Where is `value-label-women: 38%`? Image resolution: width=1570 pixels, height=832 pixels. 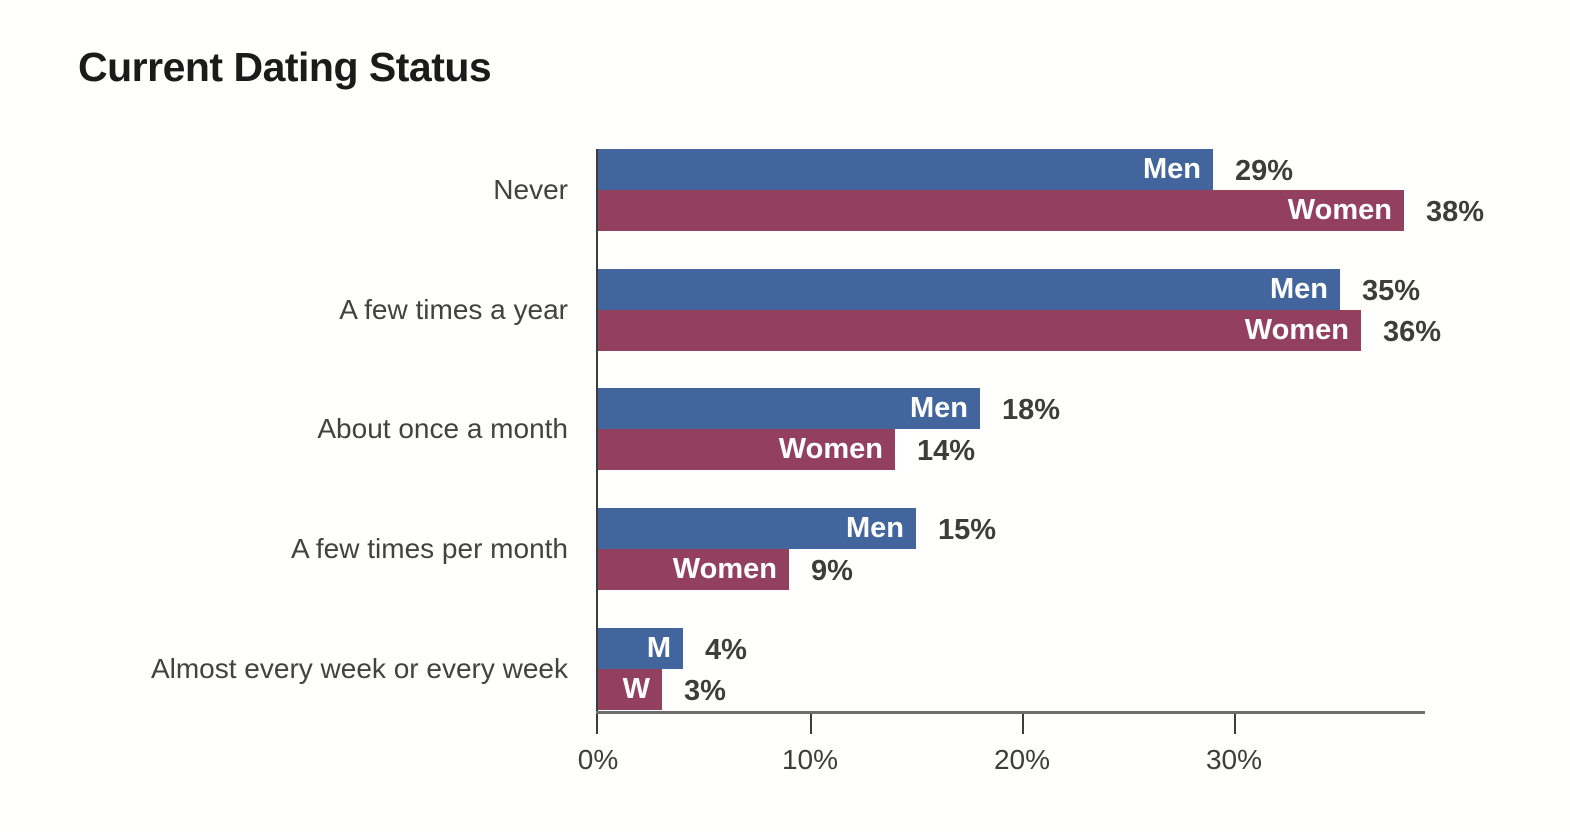
value-label-women: 38% is located at coordinates (1455, 212).